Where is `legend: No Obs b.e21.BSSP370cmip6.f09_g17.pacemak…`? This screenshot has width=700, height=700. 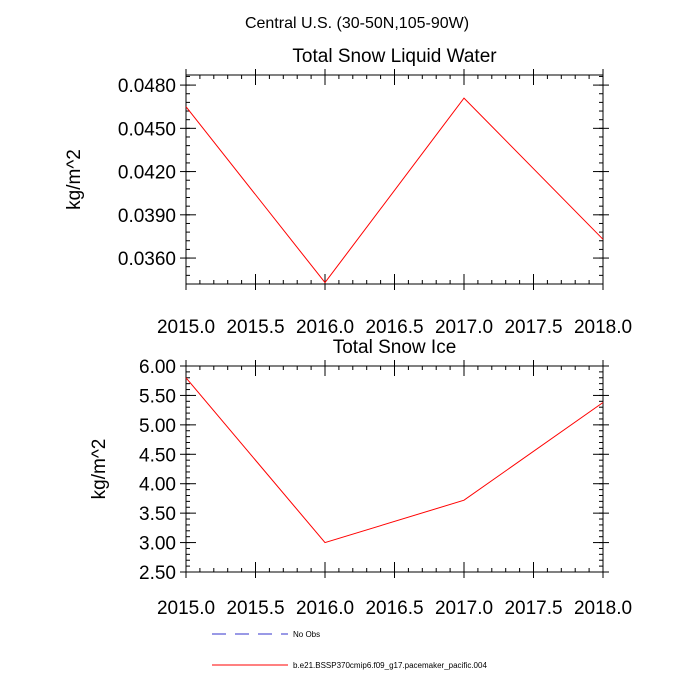
legend: No Obs b.e21.BSSP370cmip6.f09_g17.pacemak… is located at coordinates (349, 650).